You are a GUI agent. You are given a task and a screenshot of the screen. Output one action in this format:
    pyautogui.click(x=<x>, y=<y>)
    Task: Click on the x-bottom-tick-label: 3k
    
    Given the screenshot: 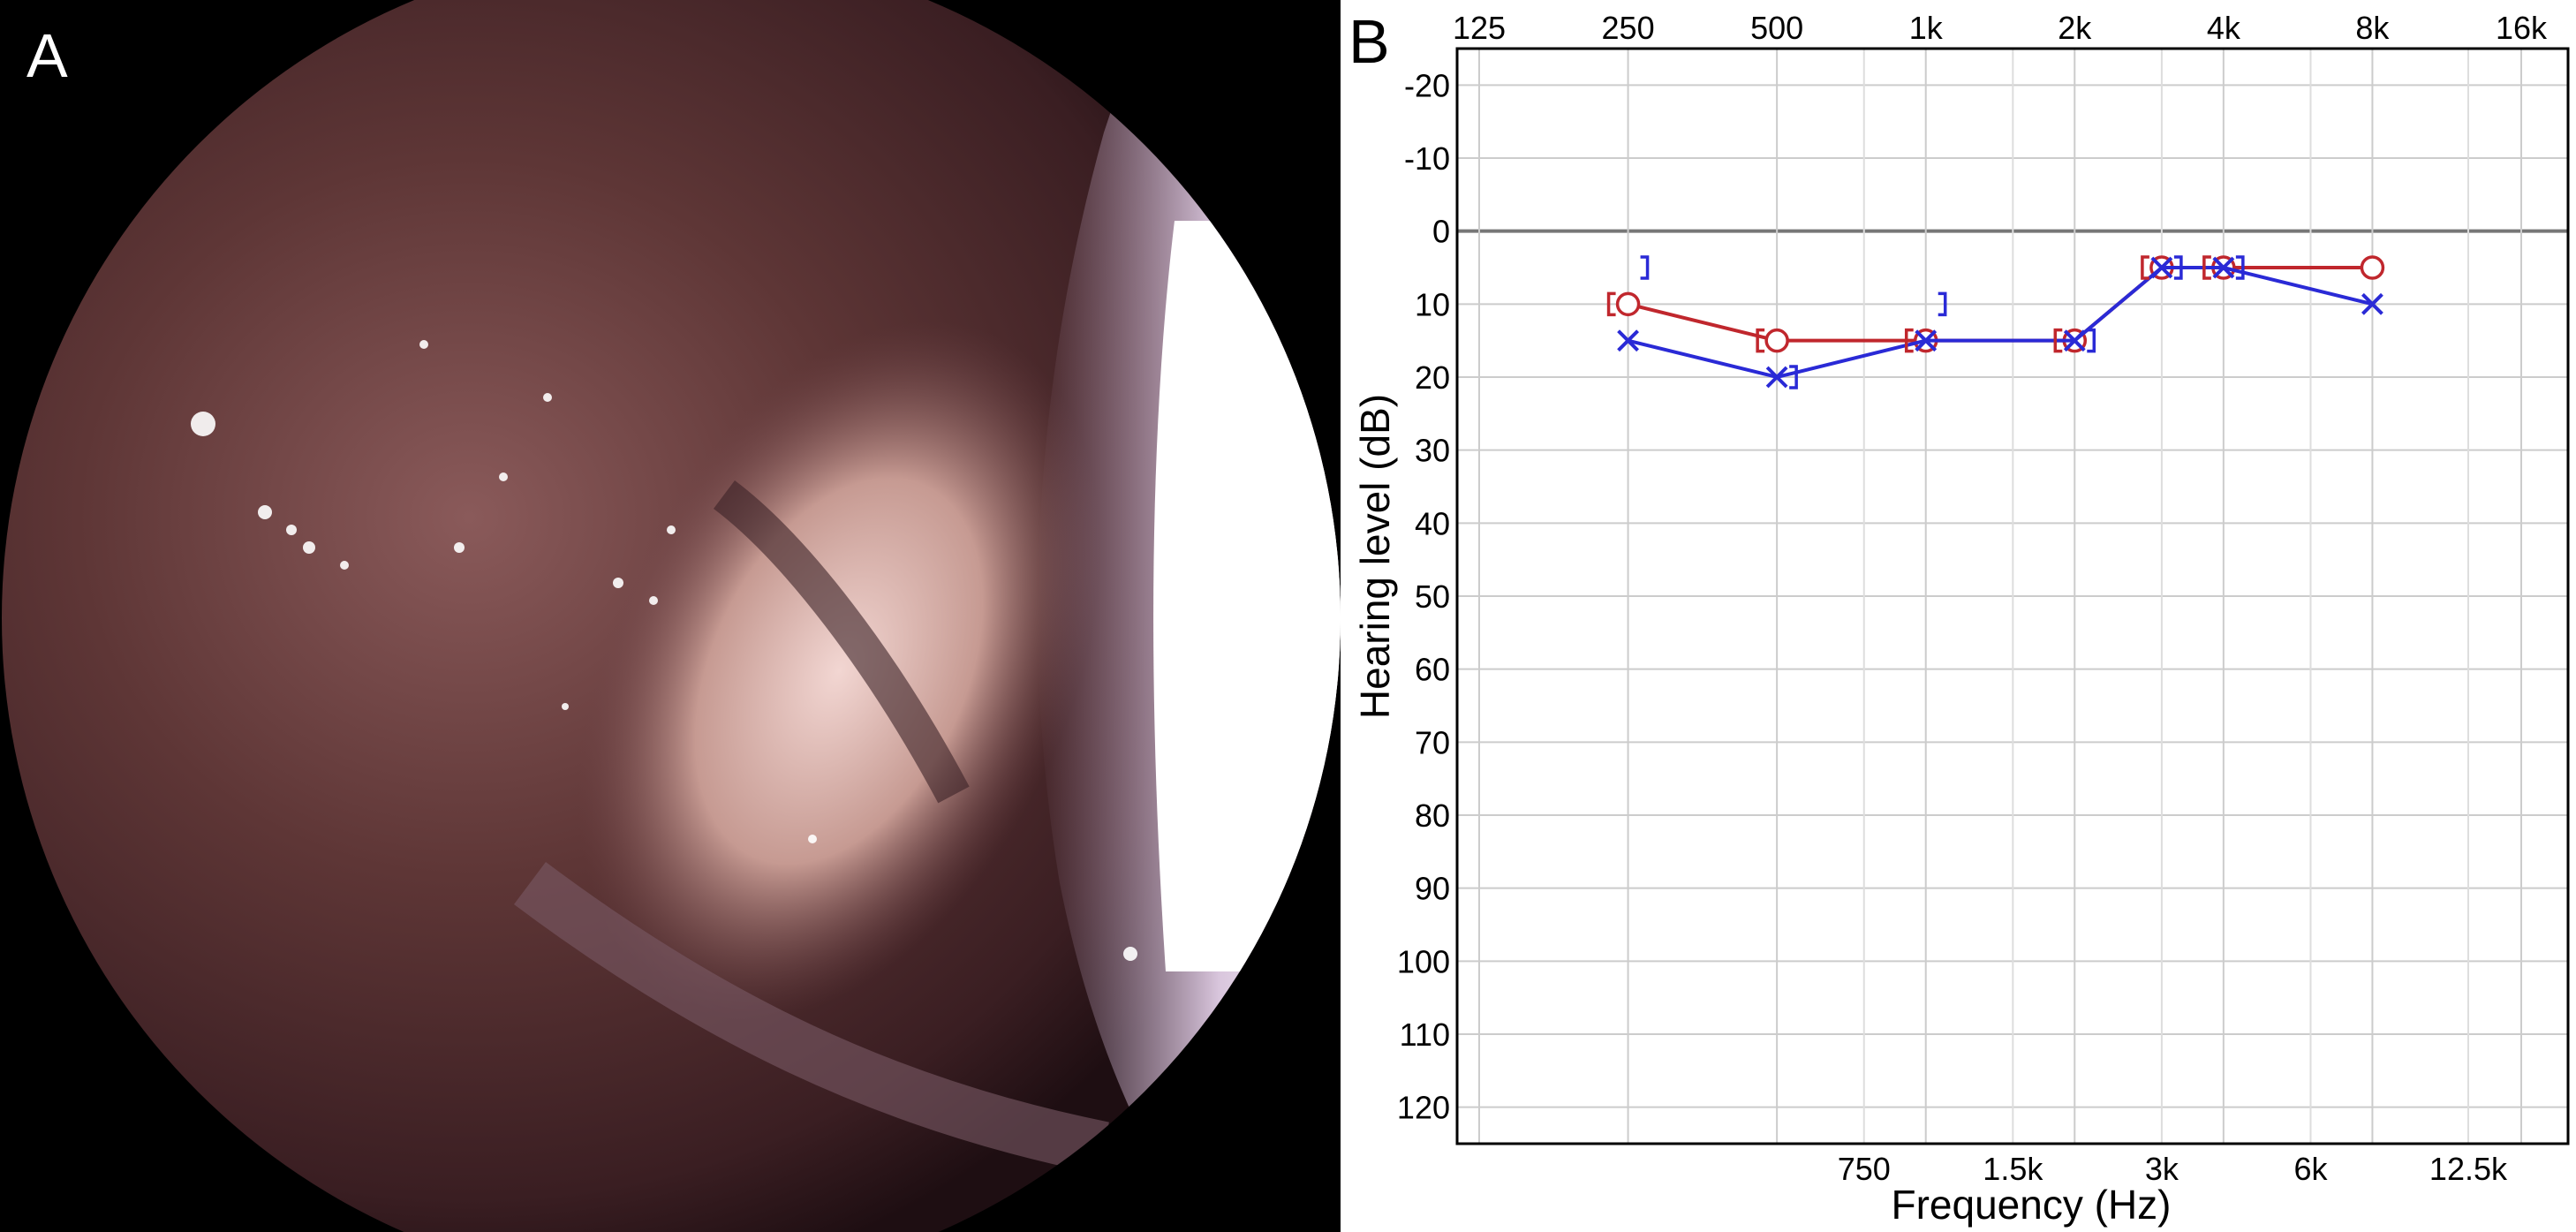 What is the action you would take?
    pyautogui.click(x=2162, y=1169)
    